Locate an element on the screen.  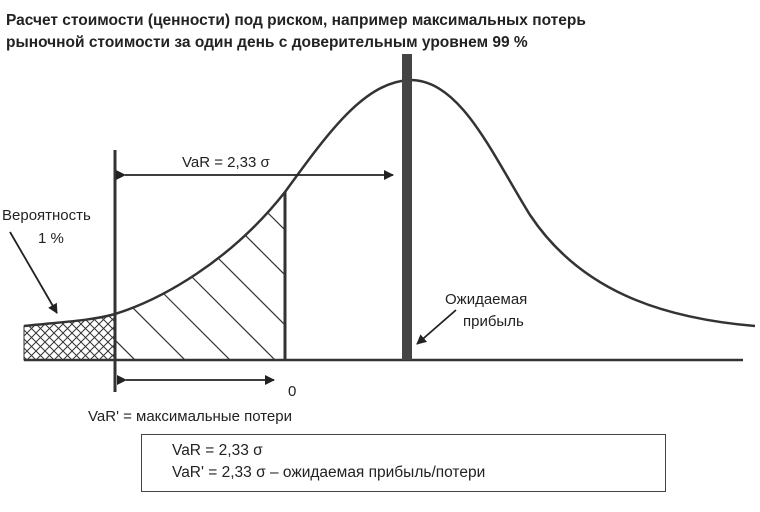
expected-profit-label-line-1: Ожидаемая is located at coordinates (486, 299).